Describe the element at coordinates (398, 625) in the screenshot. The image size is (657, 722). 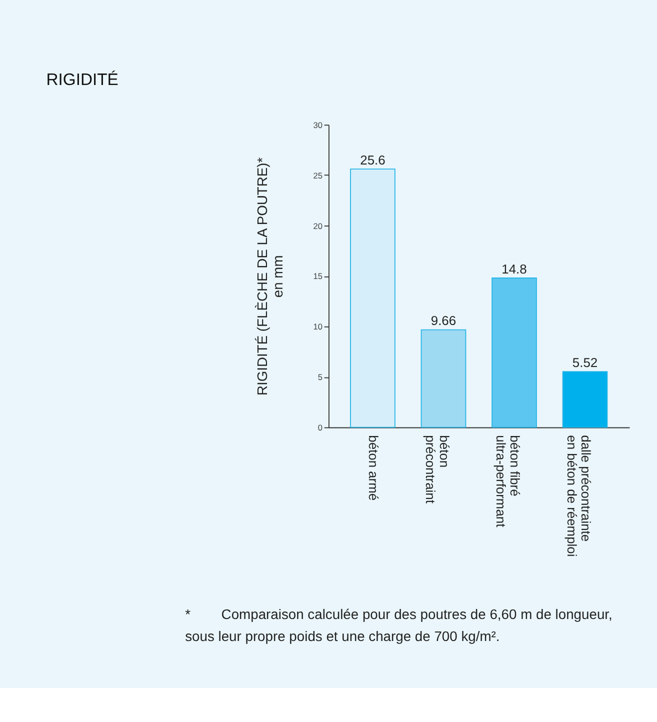
I see `text: * Comparaison calculée pour des poutres de 6,60 m de longueur, sous leur propre poids et une charge de 700 kg/m².` at that location.